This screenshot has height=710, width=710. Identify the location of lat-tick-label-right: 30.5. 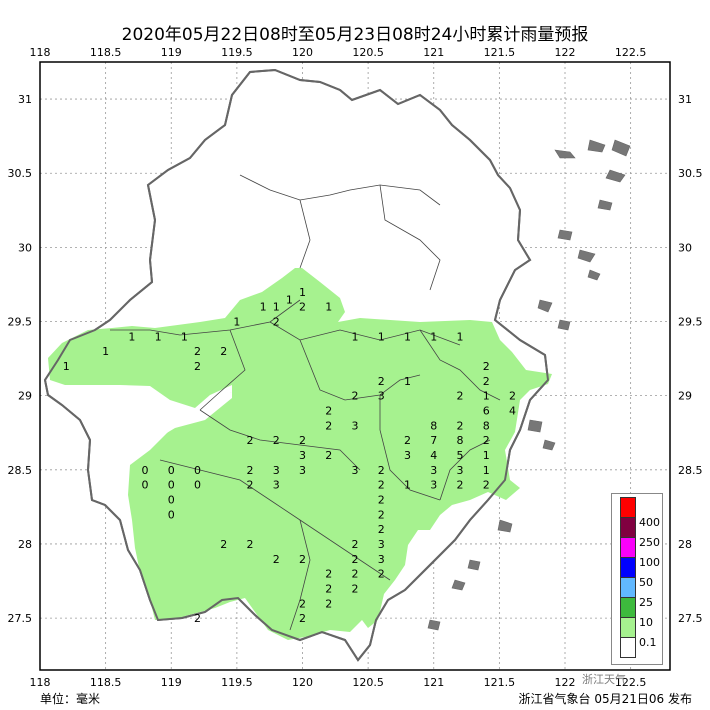
(690, 173).